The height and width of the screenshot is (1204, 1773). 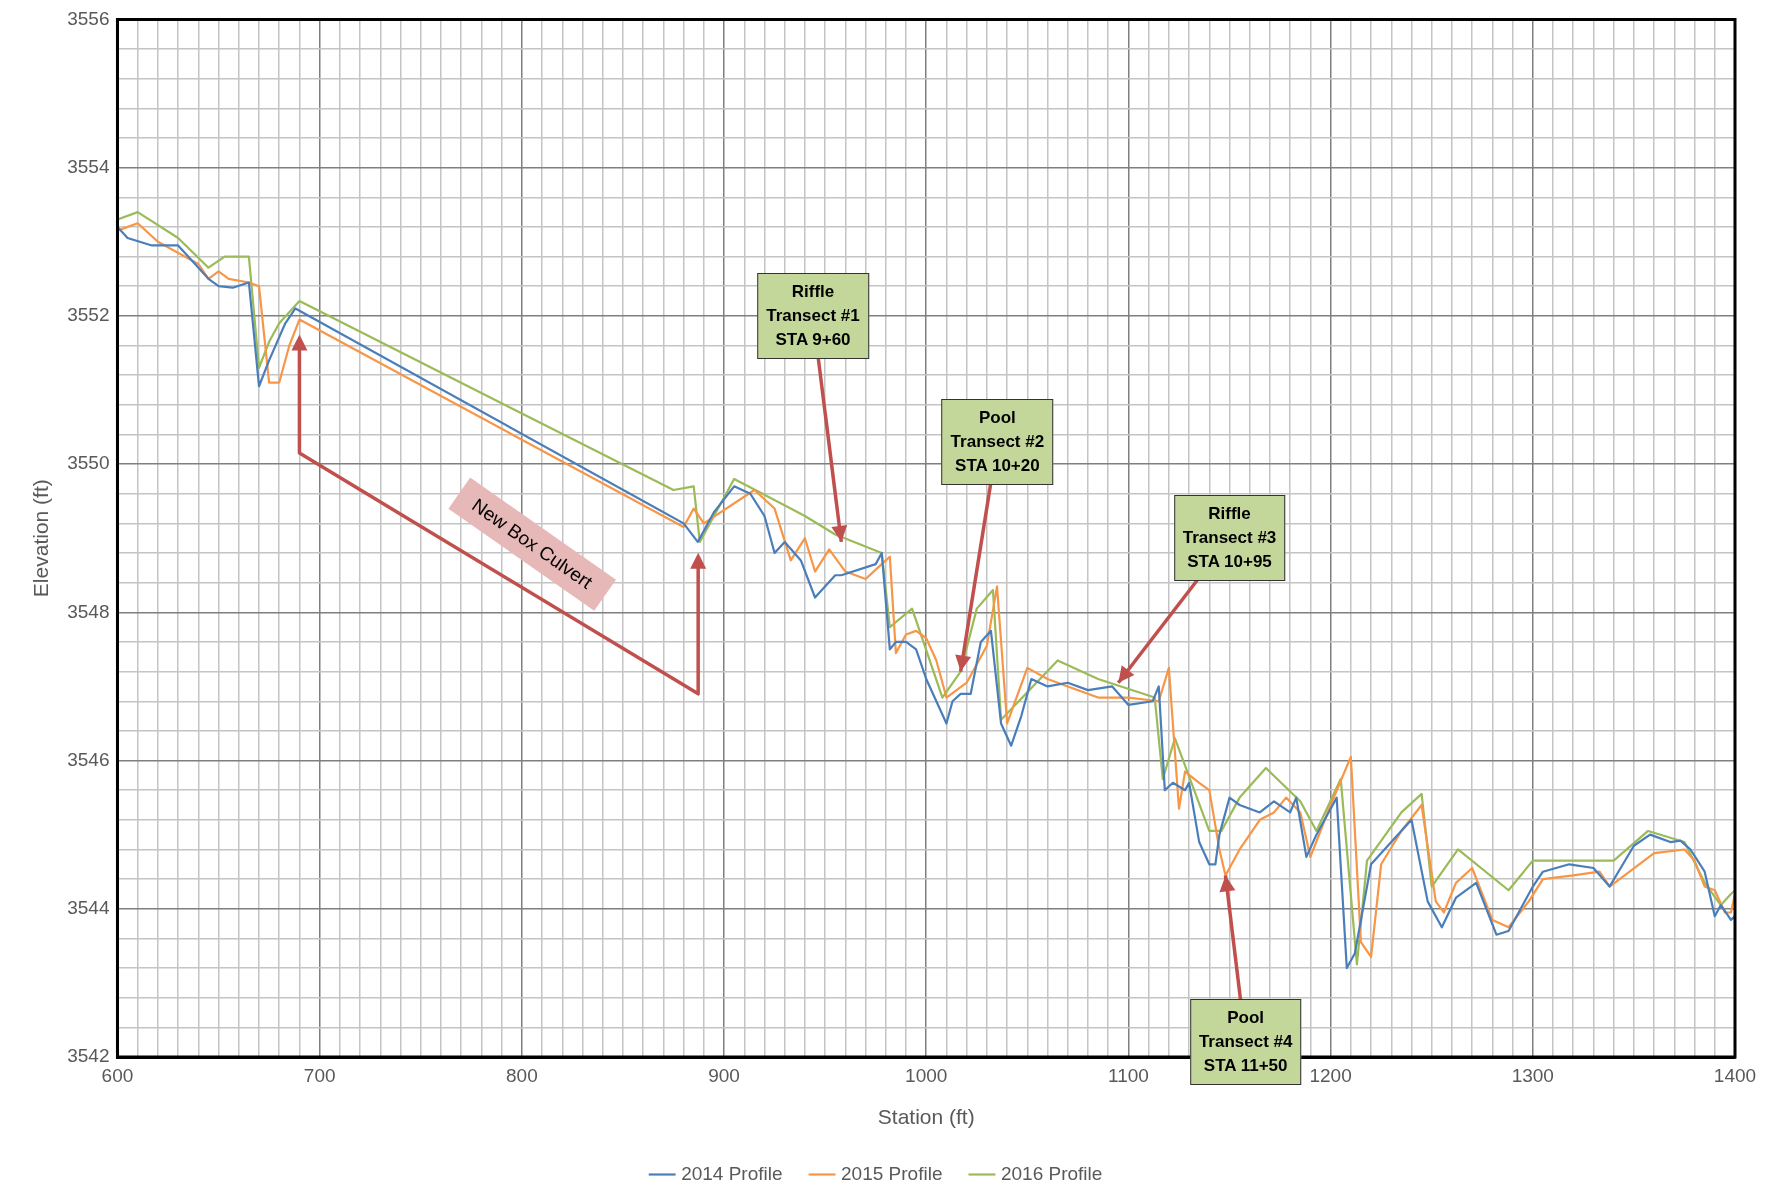 I want to click on y-tick-label: 3552, so click(x=88, y=315).